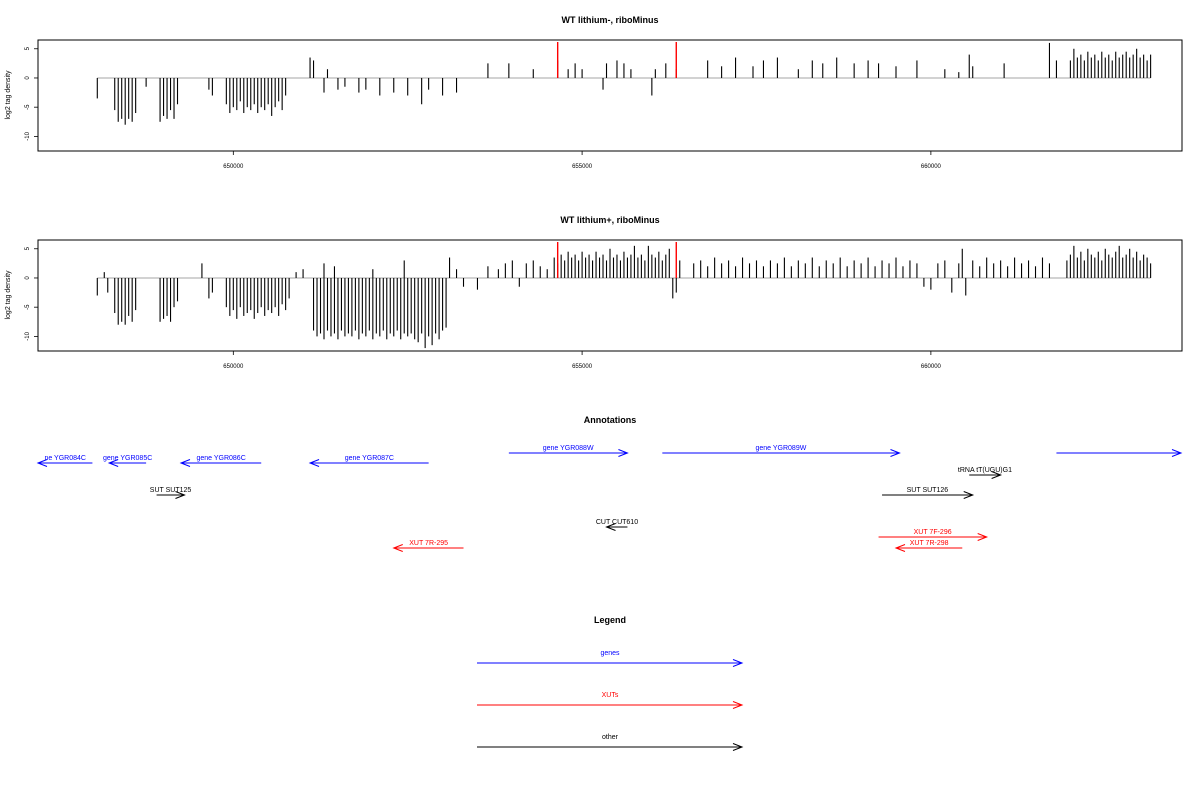 This screenshot has width=1200, height=800. What do you see at coordinates (610, 620) in the screenshot?
I see `legend-title: Legend` at bounding box center [610, 620].